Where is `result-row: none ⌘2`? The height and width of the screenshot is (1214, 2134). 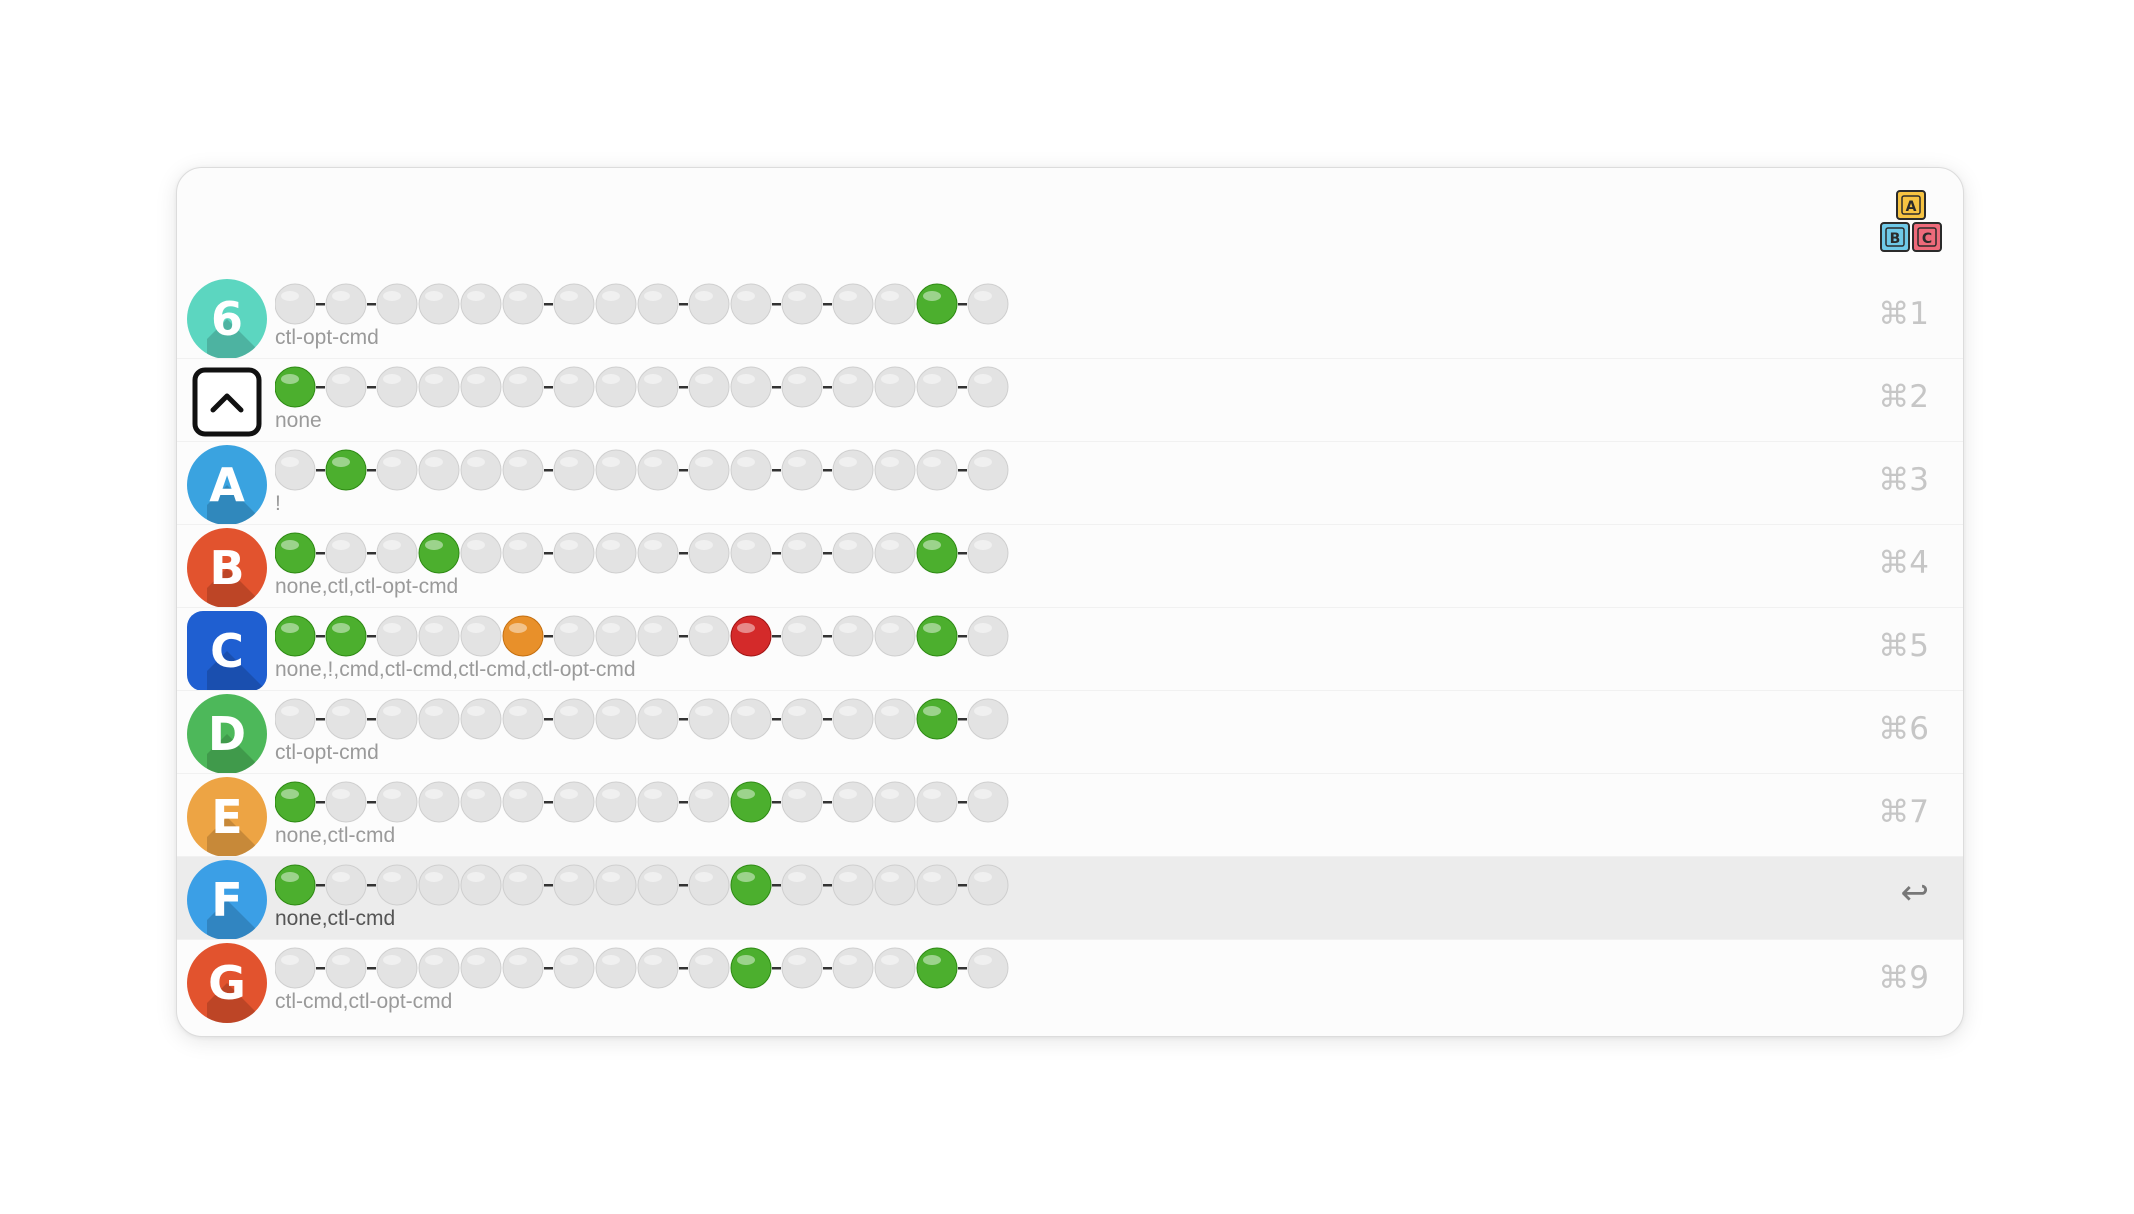 result-row: none ⌘2 is located at coordinates (1070, 399).